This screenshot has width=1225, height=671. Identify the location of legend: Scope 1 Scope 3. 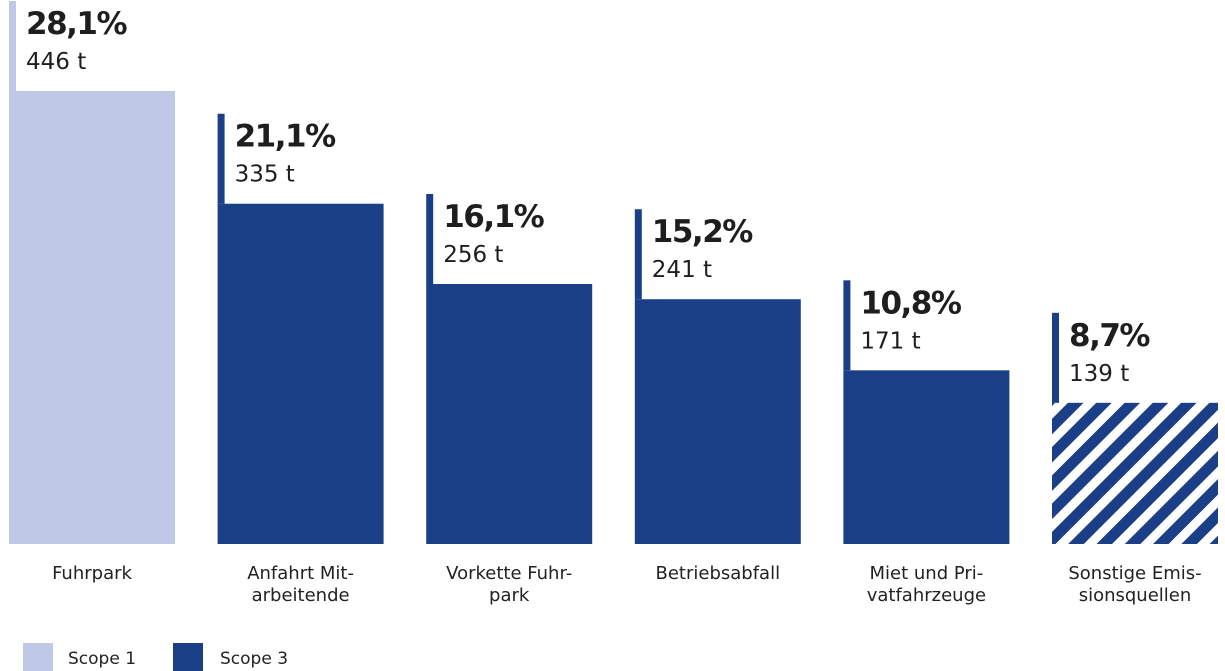
(155, 657).